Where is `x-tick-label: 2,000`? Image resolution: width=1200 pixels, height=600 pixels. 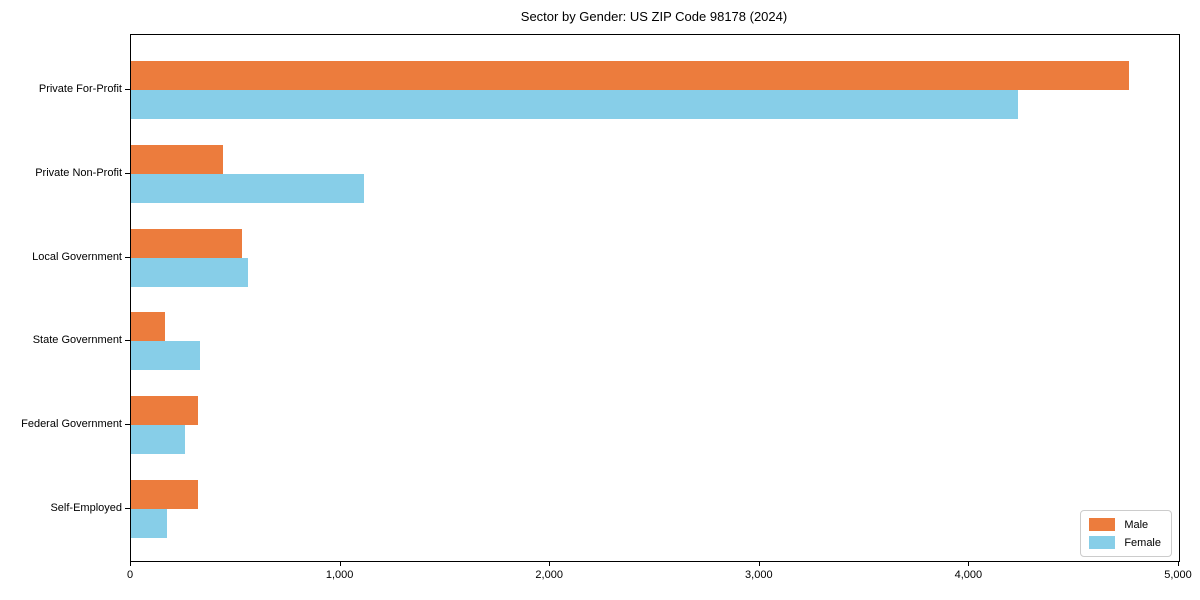 x-tick-label: 2,000 is located at coordinates (549, 575).